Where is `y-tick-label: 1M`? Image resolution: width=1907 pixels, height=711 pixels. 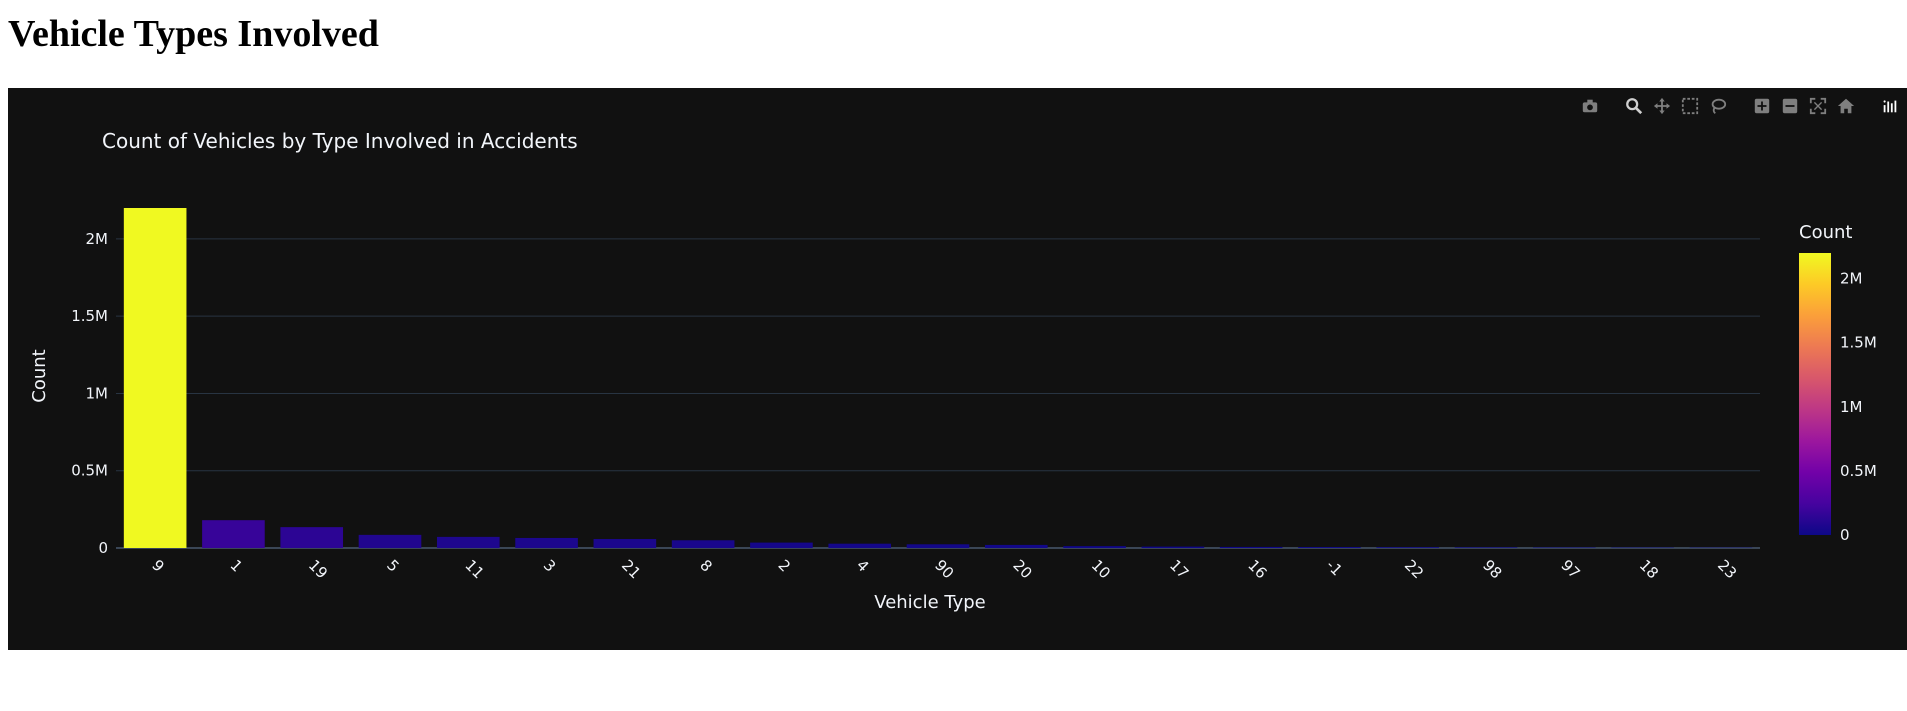
y-tick-label: 1M is located at coordinates (97, 393).